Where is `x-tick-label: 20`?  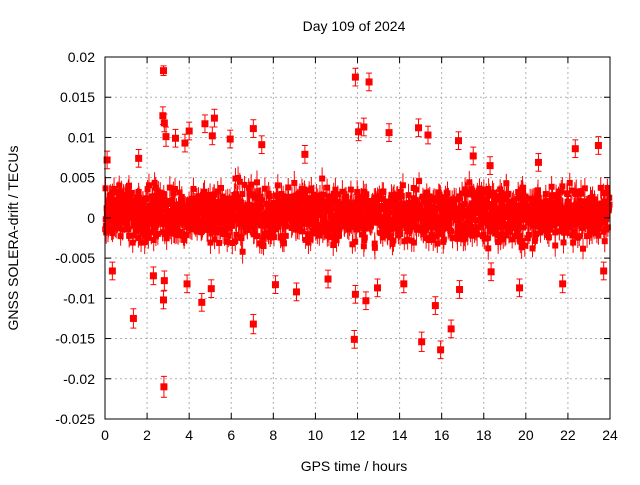 x-tick-label: 20 is located at coordinates (526, 435).